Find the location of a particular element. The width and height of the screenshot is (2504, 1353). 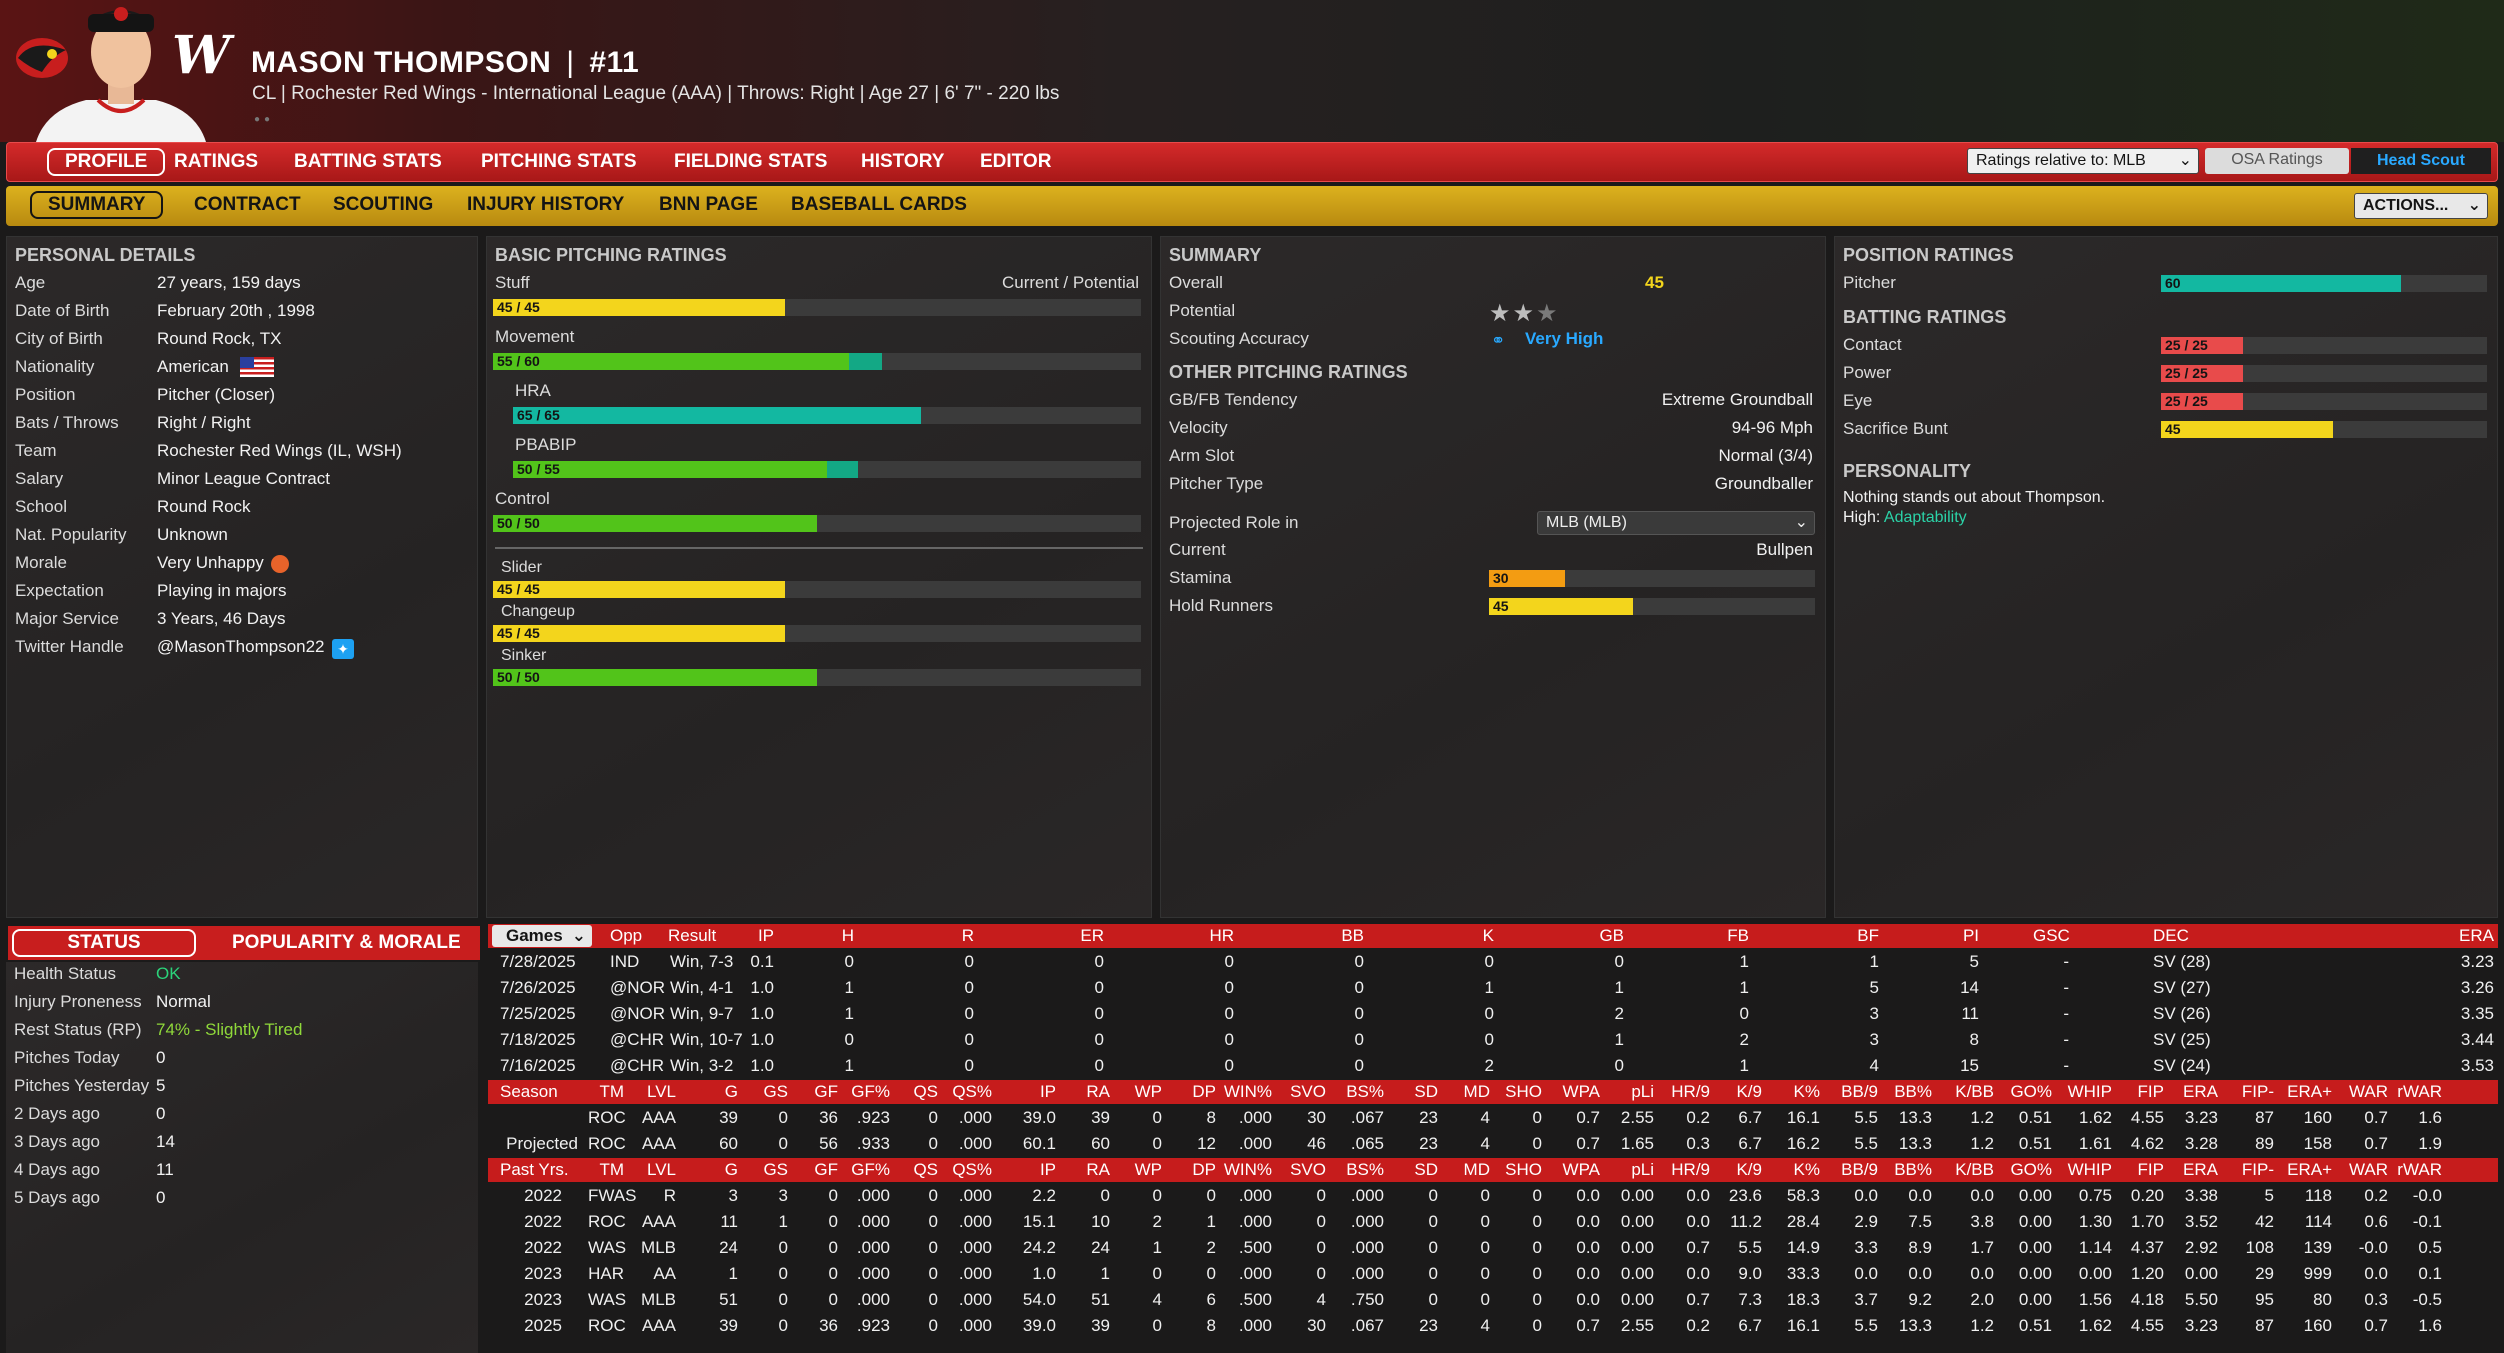

osa-ratings-button: OSA Ratings is located at coordinates (2277, 161).